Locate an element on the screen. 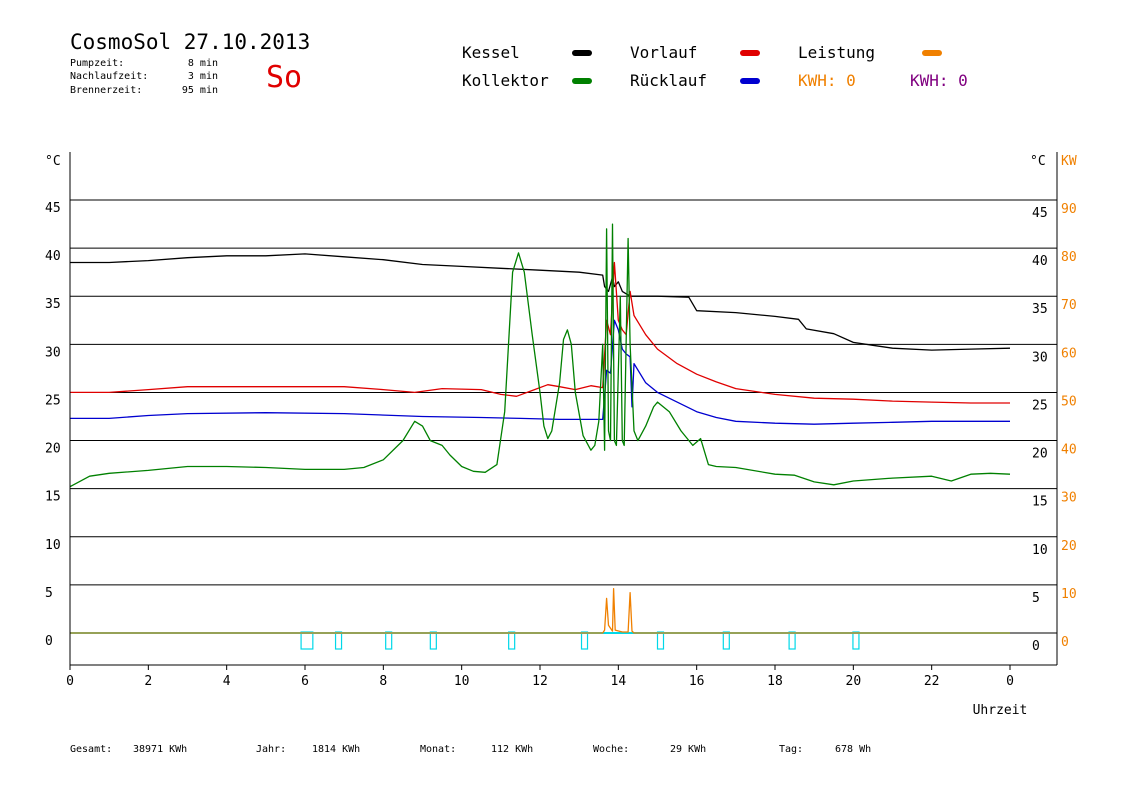 This screenshot has height=812, width=1148. x-tick-label: 6 is located at coordinates (305, 681).